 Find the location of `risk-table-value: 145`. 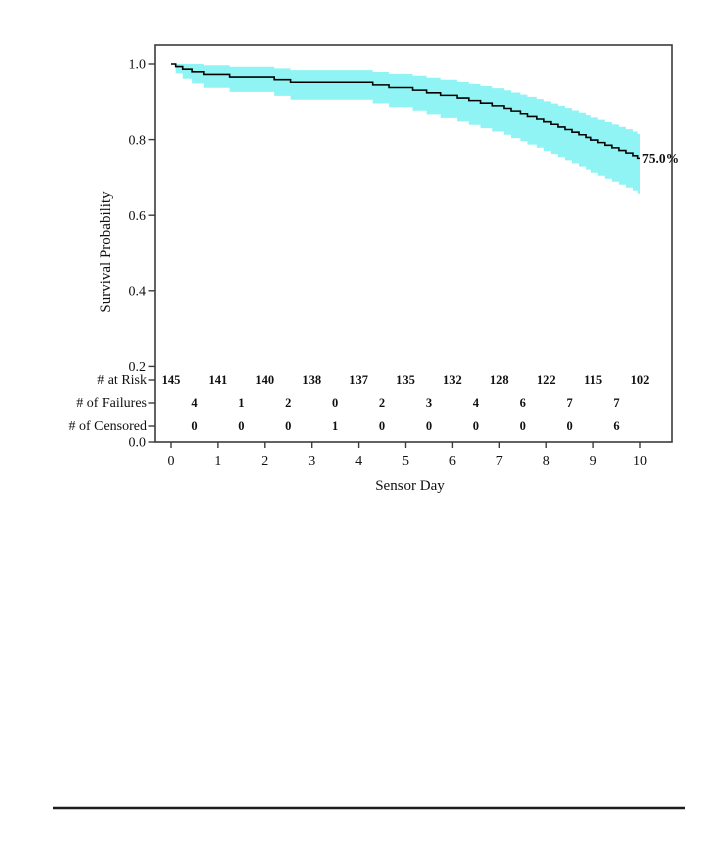

risk-table-value: 145 is located at coordinates (171, 380).